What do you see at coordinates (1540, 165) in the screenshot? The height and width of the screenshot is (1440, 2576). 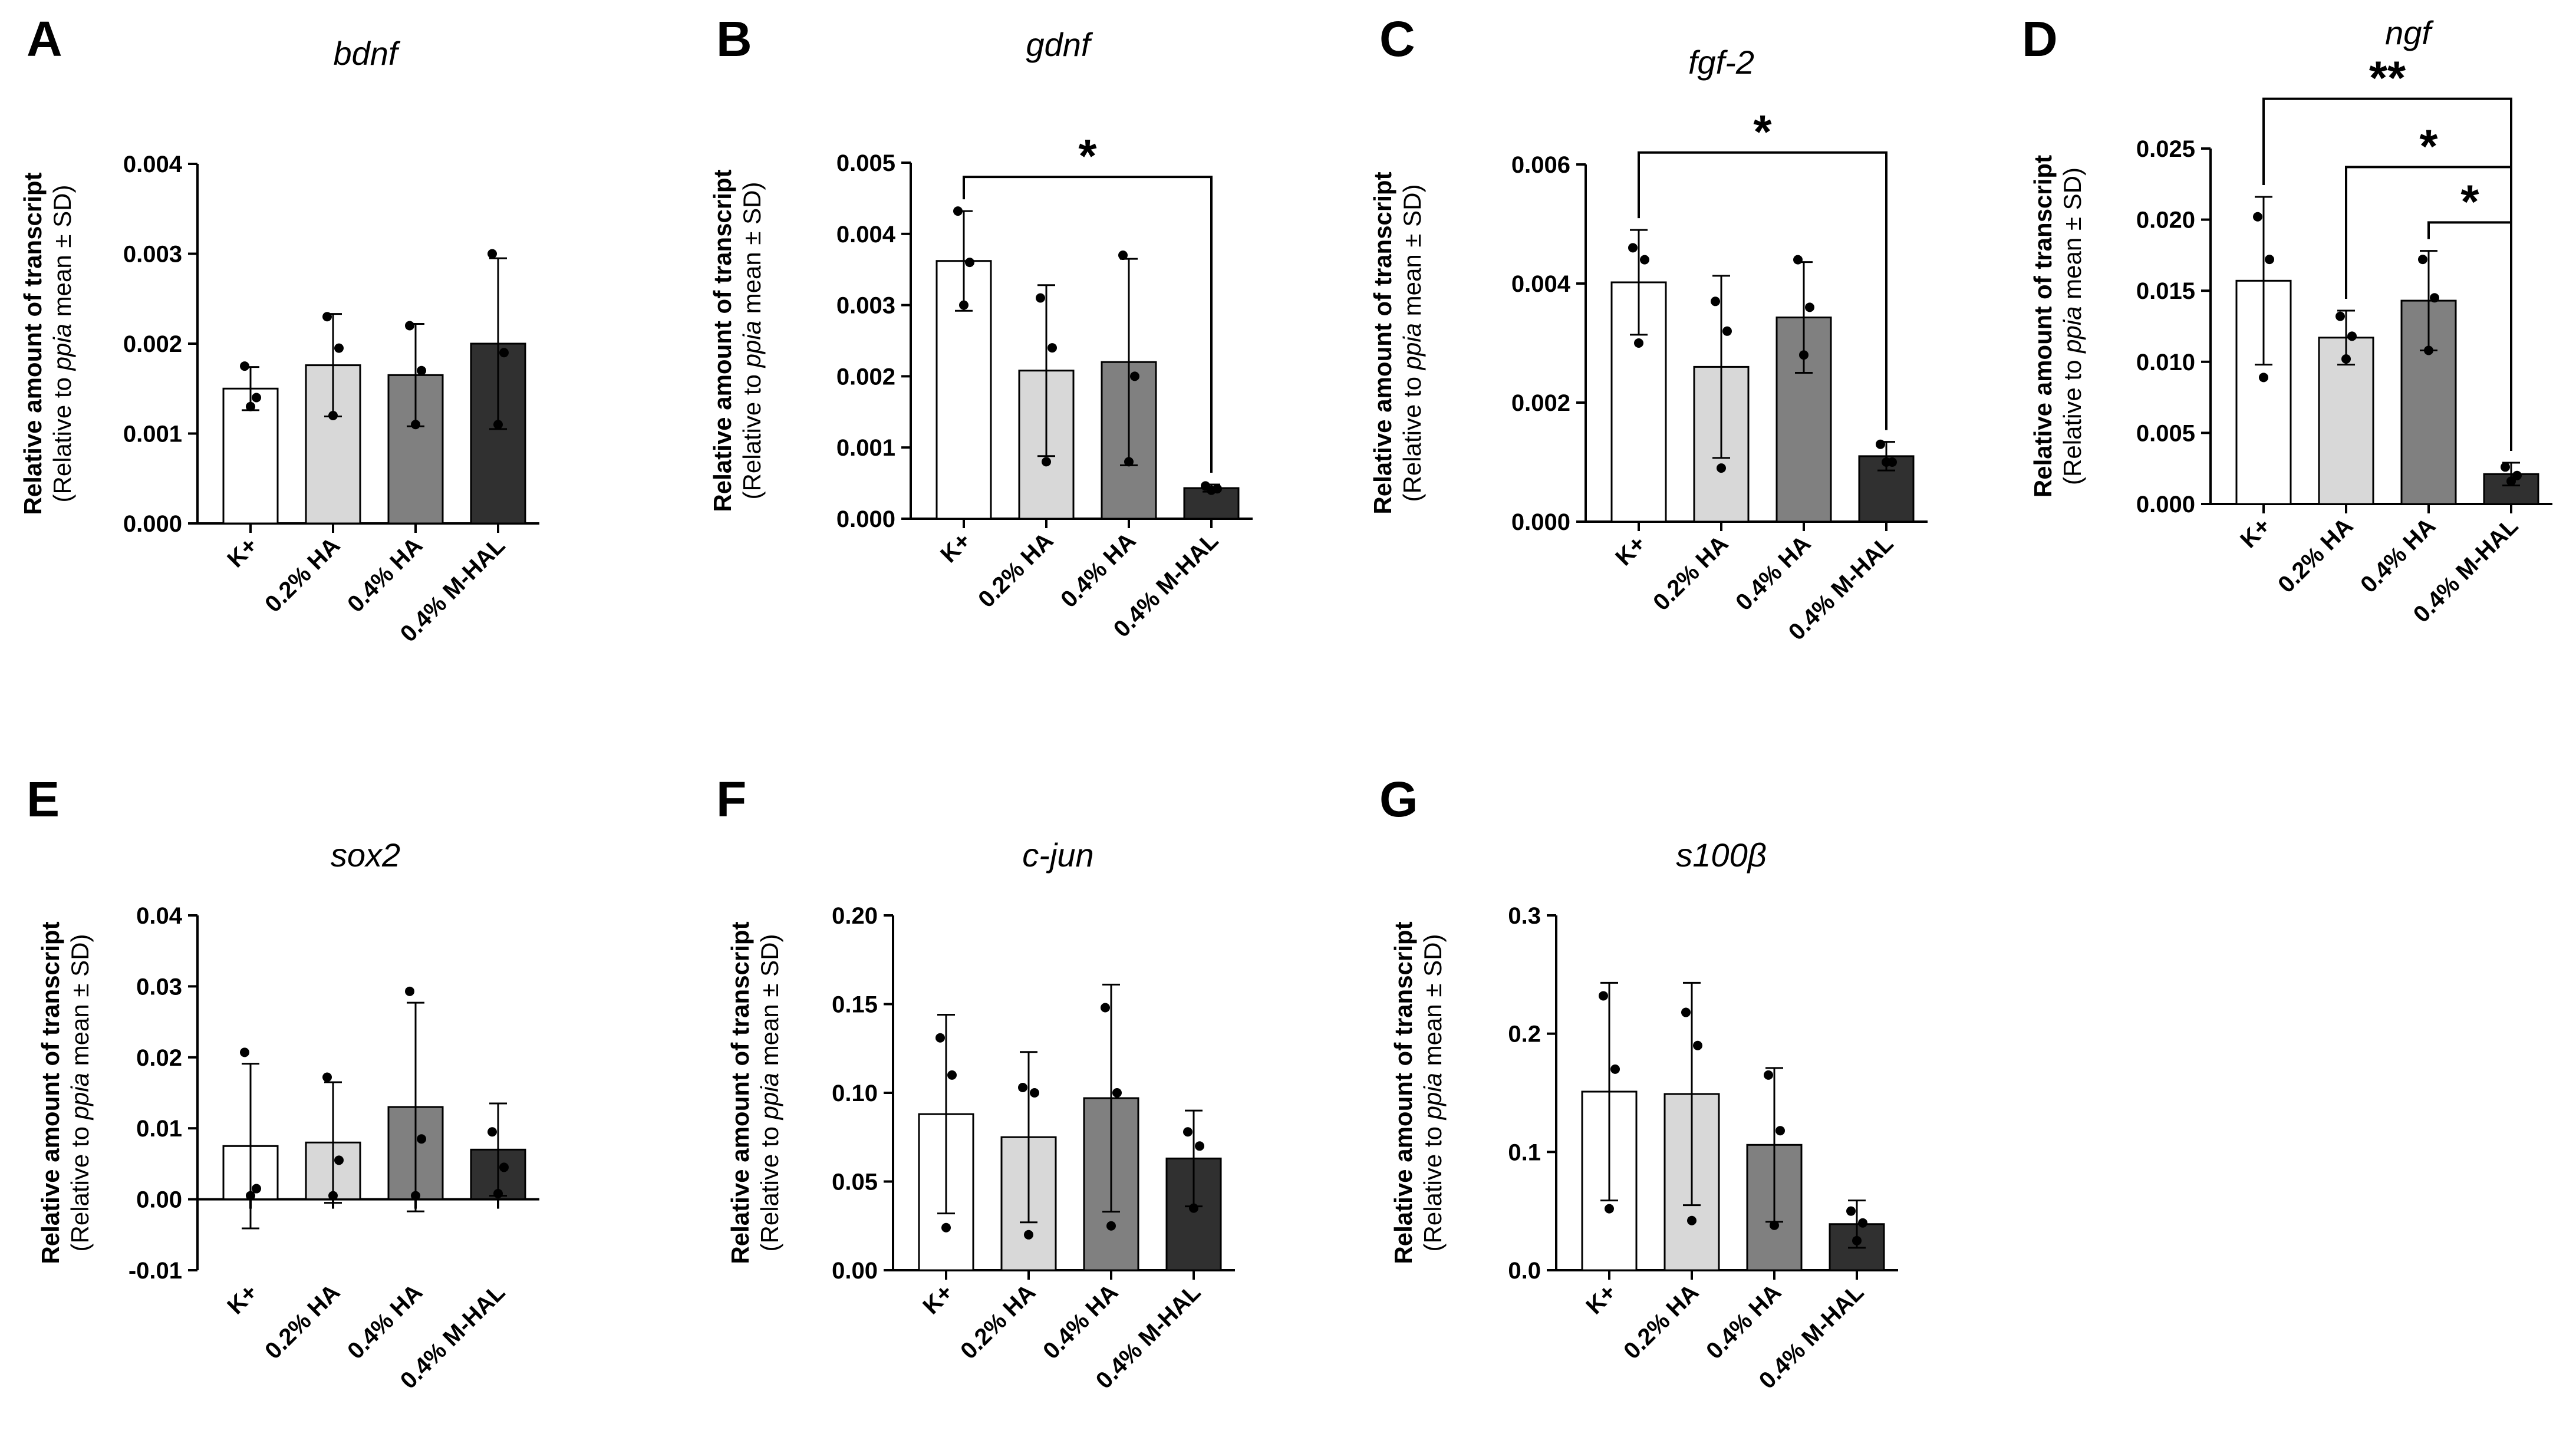 I see `y-tick-label: 0.006` at bounding box center [1540, 165].